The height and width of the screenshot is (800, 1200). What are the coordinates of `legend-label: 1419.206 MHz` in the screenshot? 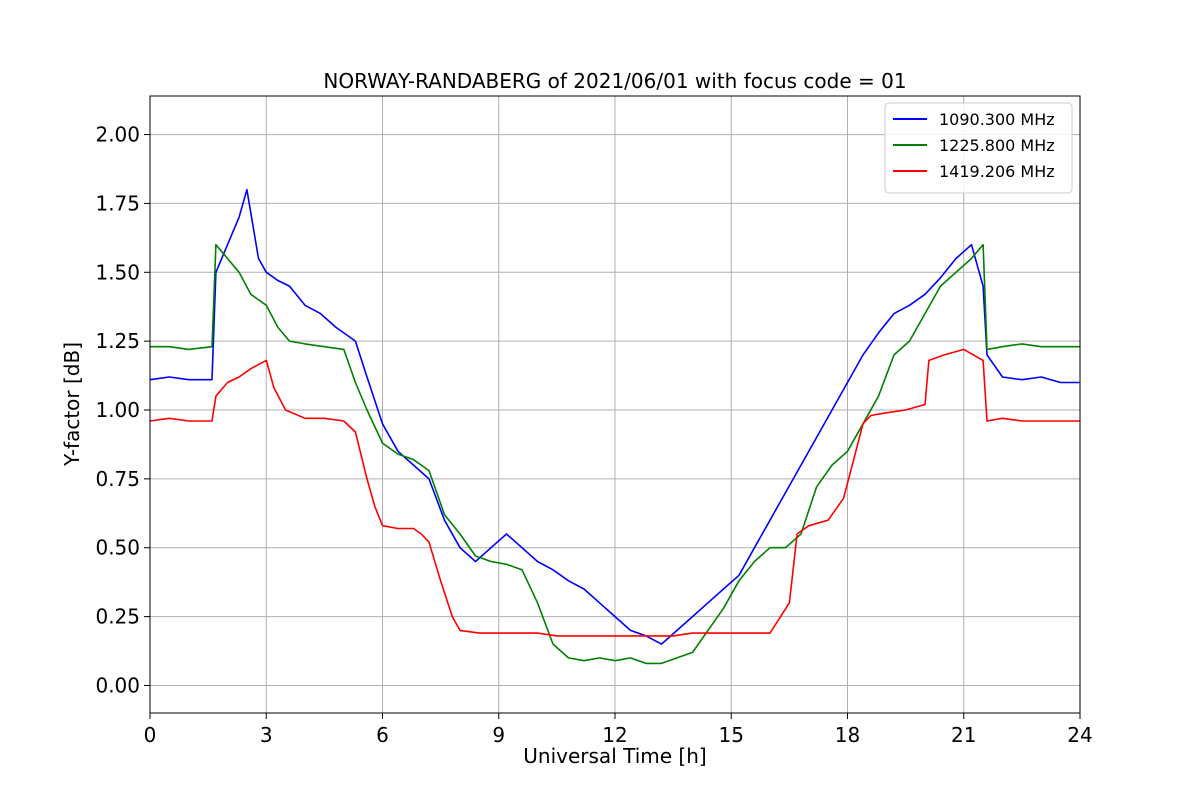 It's located at (997, 171).